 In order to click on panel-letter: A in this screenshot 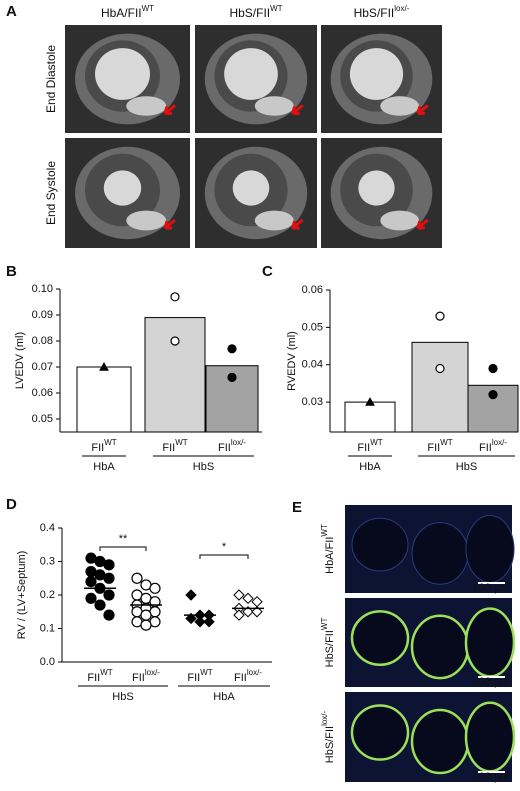, I will do `click(11, 11)`.